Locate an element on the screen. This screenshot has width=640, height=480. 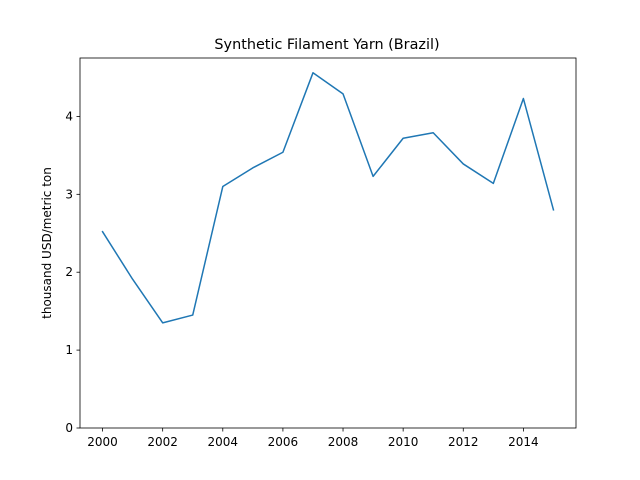
x-tick-label: 2012 is located at coordinates (463, 442).